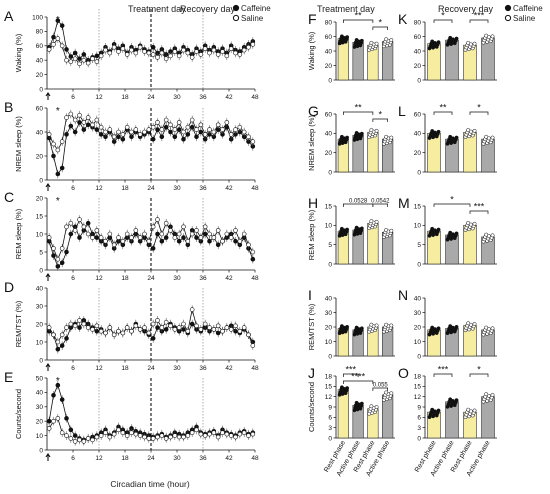 This screenshot has height=494, width=550. Describe the element at coordinates (330, 407) in the screenshot. I see `y-tick-label: 9` at that location.